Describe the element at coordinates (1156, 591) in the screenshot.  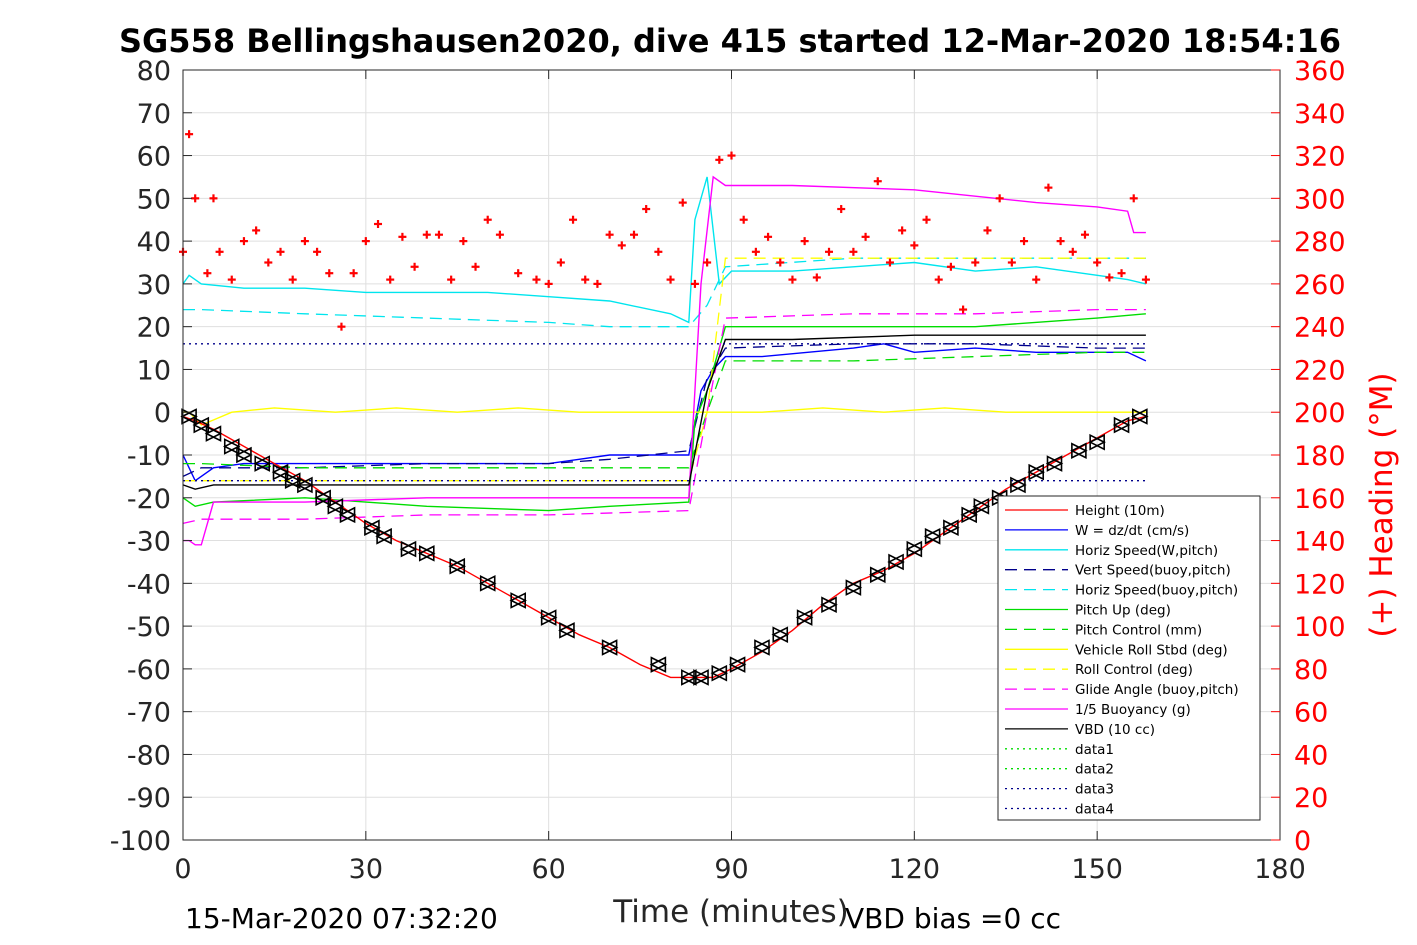
I see `legend-entry: Horiz Speed(buoy,pitch)` at that location.